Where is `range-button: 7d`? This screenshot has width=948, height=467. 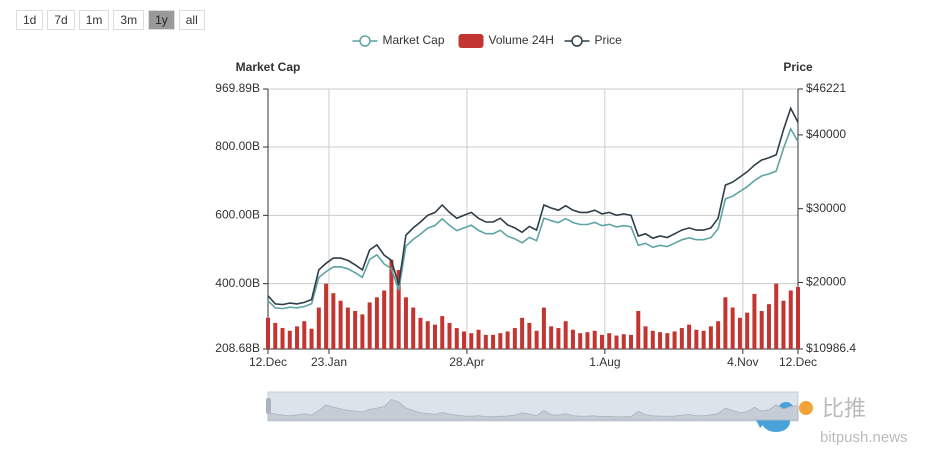 range-button: 7d is located at coordinates (61, 20).